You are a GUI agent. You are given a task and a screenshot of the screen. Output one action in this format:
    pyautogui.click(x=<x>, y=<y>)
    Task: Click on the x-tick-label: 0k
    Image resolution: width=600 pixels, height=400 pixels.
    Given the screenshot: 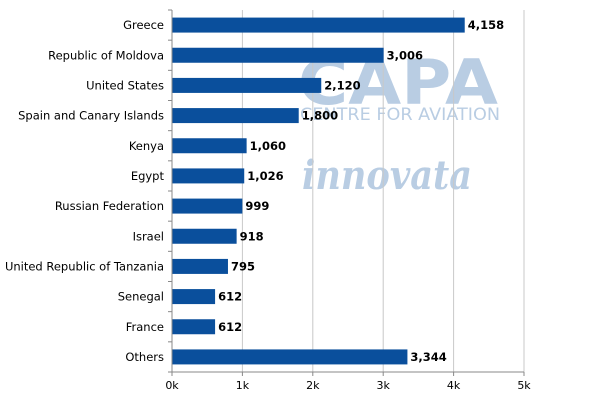 What is the action you would take?
    pyautogui.click(x=172, y=385)
    